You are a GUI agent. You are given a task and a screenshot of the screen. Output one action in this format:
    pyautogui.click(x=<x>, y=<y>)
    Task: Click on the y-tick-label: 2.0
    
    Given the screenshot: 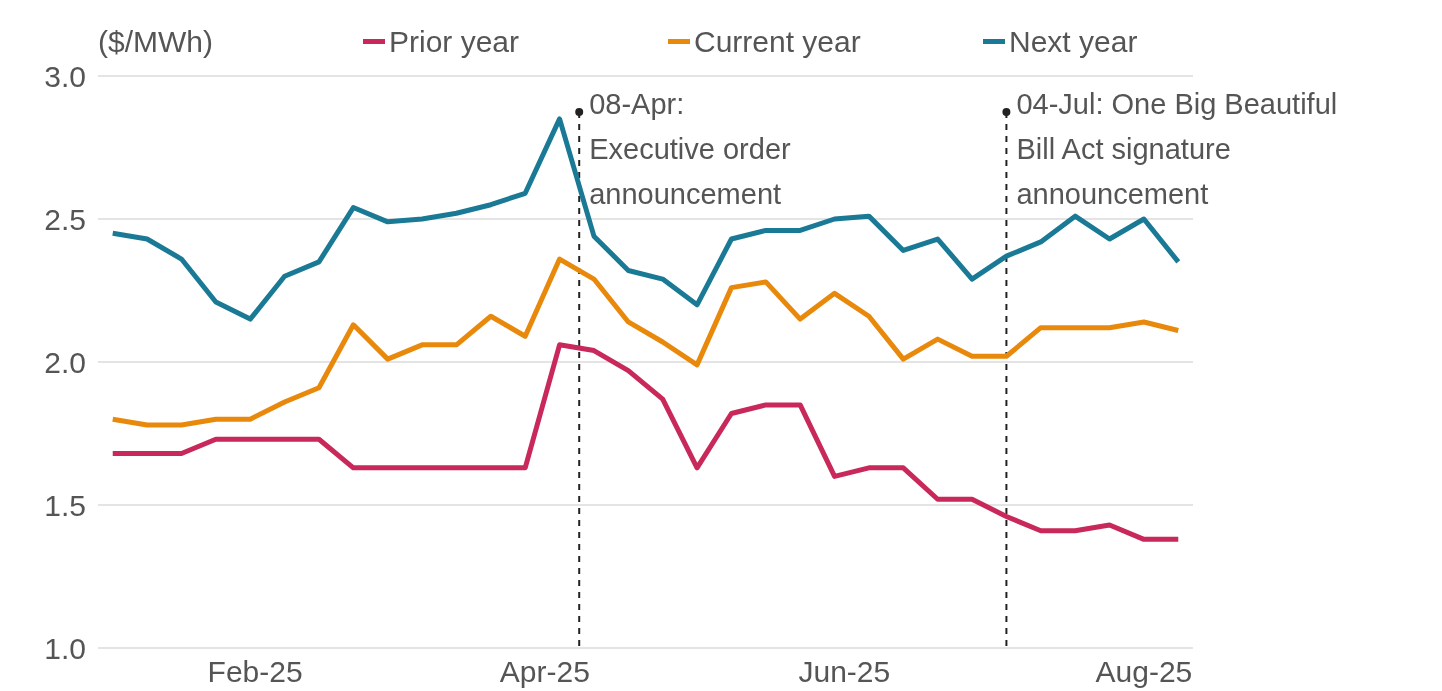 What is the action you would take?
    pyautogui.click(x=65, y=362)
    